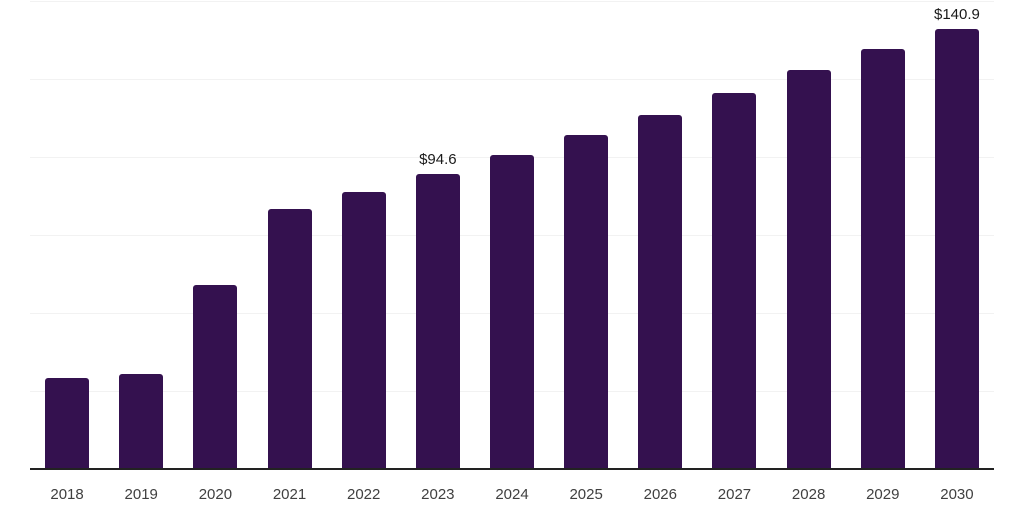 The width and height of the screenshot is (1024, 512). Describe the element at coordinates (512, 469) in the screenshot. I see `x-axis-line` at that location.